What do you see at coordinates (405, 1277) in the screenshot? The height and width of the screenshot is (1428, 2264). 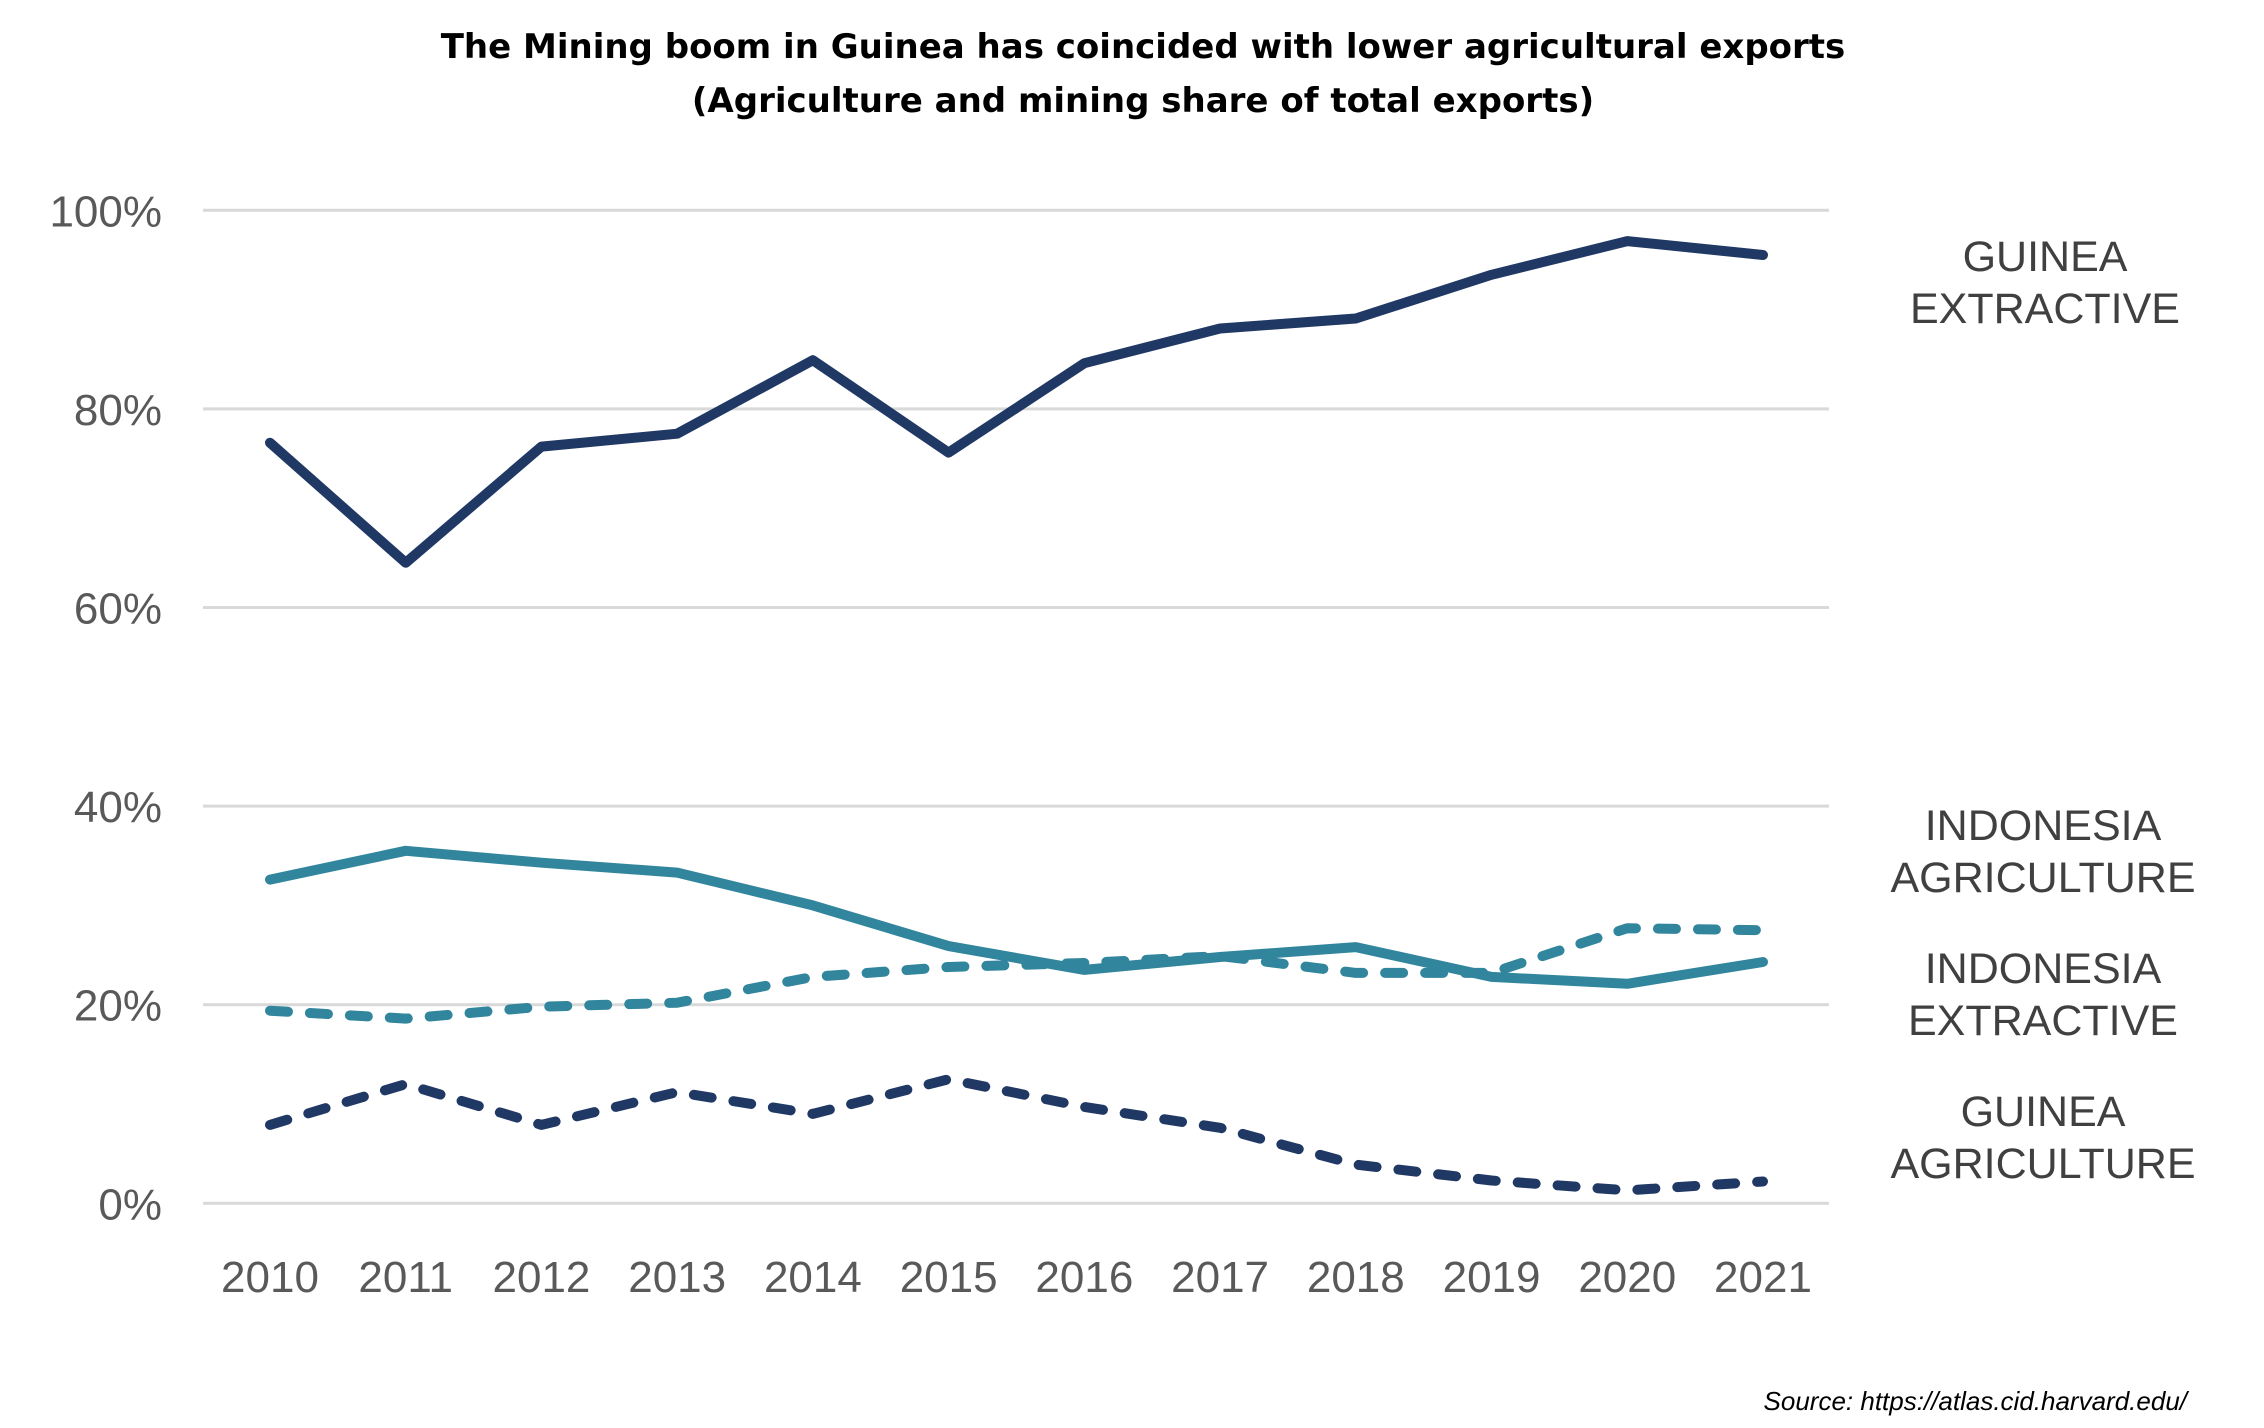 I see `x-tick-label: 2011` at bounding box center [405, 1277].